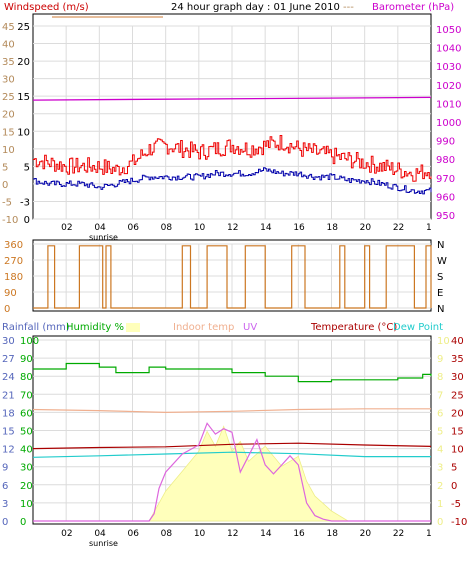  I want to click on rain-y-tick: 0, so click(5, 522).